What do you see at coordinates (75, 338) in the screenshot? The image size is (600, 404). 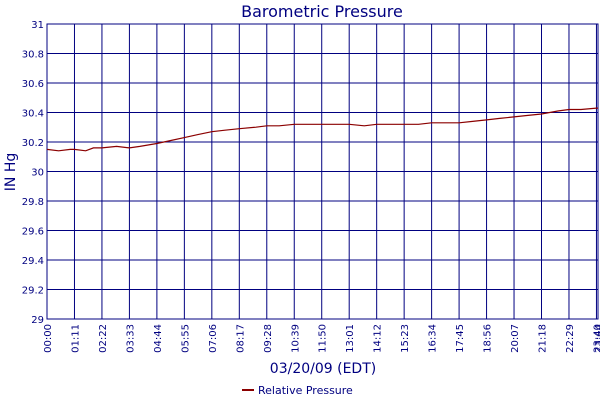 I see `x-tick-label: 01:11` at bounding box center [75, 338].